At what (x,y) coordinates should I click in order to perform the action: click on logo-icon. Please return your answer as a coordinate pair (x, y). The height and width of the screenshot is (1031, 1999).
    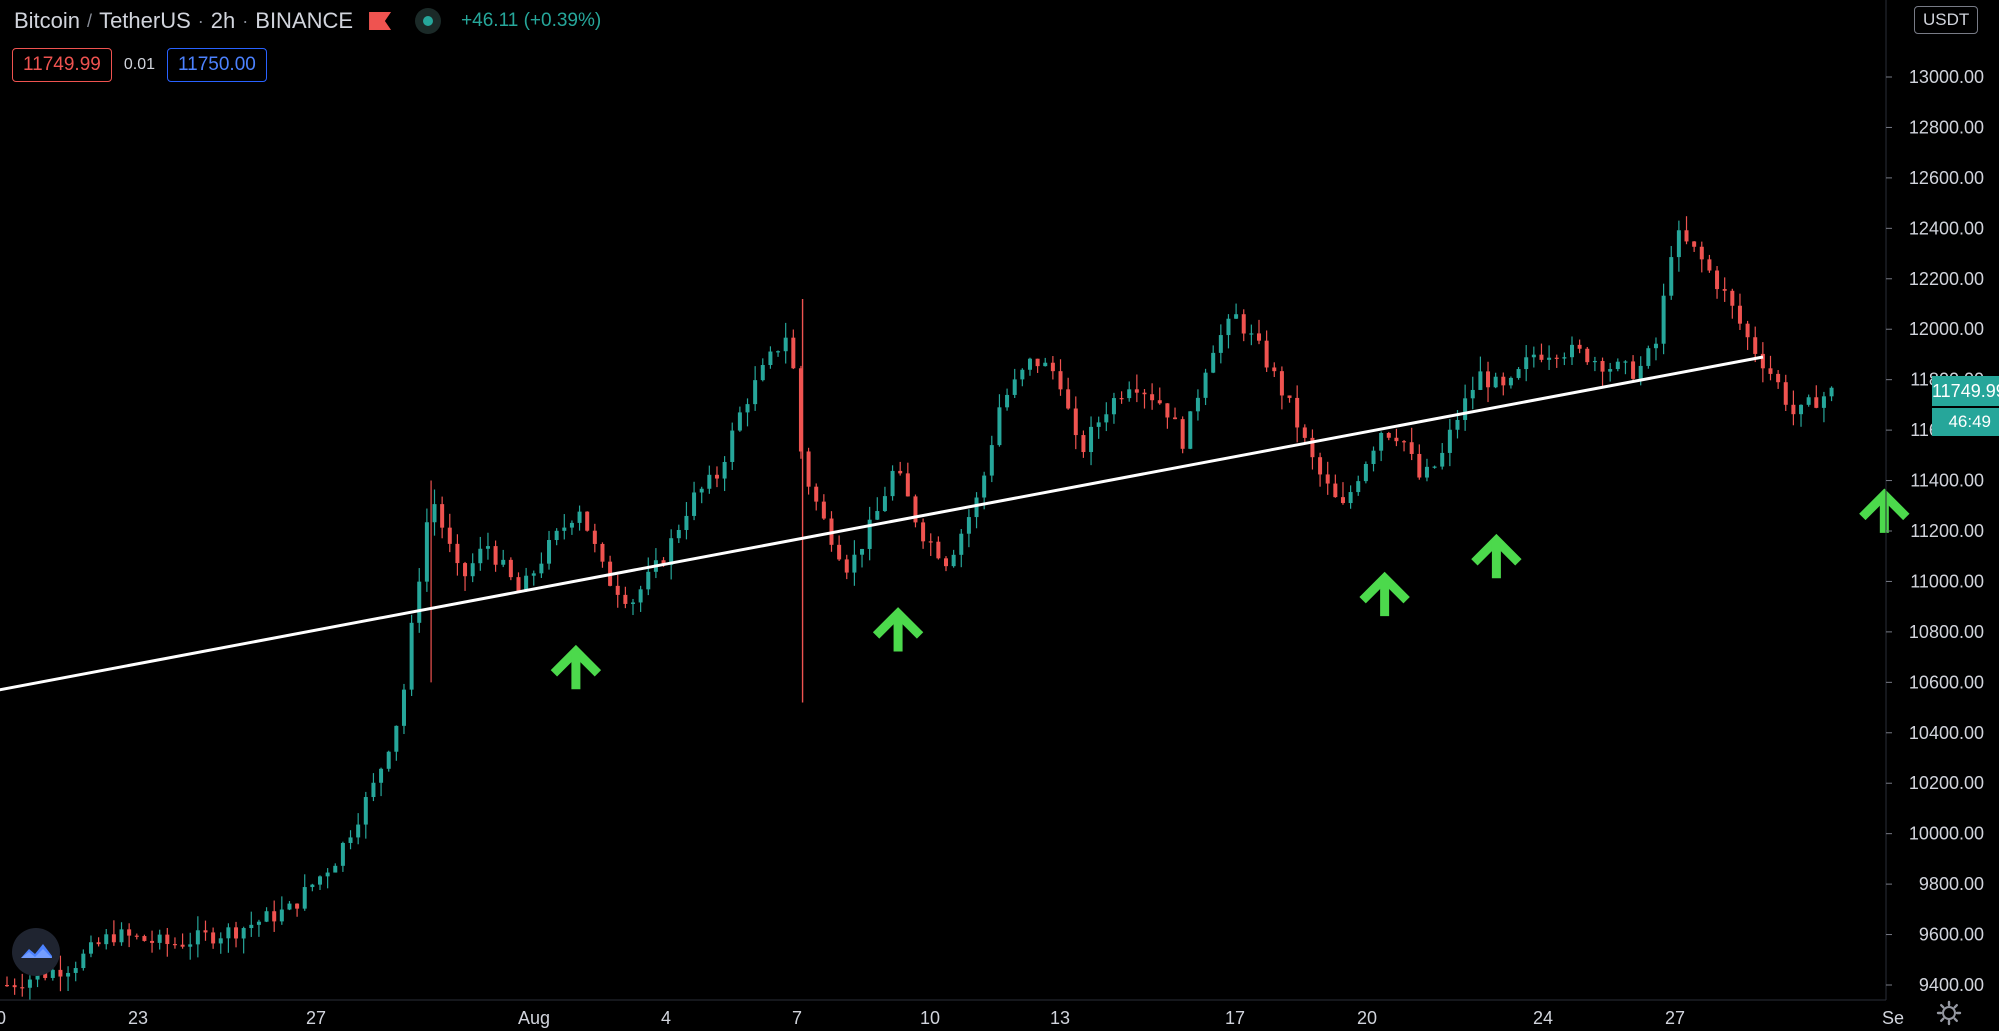
    Looking at the image, I should click on (36, 952).